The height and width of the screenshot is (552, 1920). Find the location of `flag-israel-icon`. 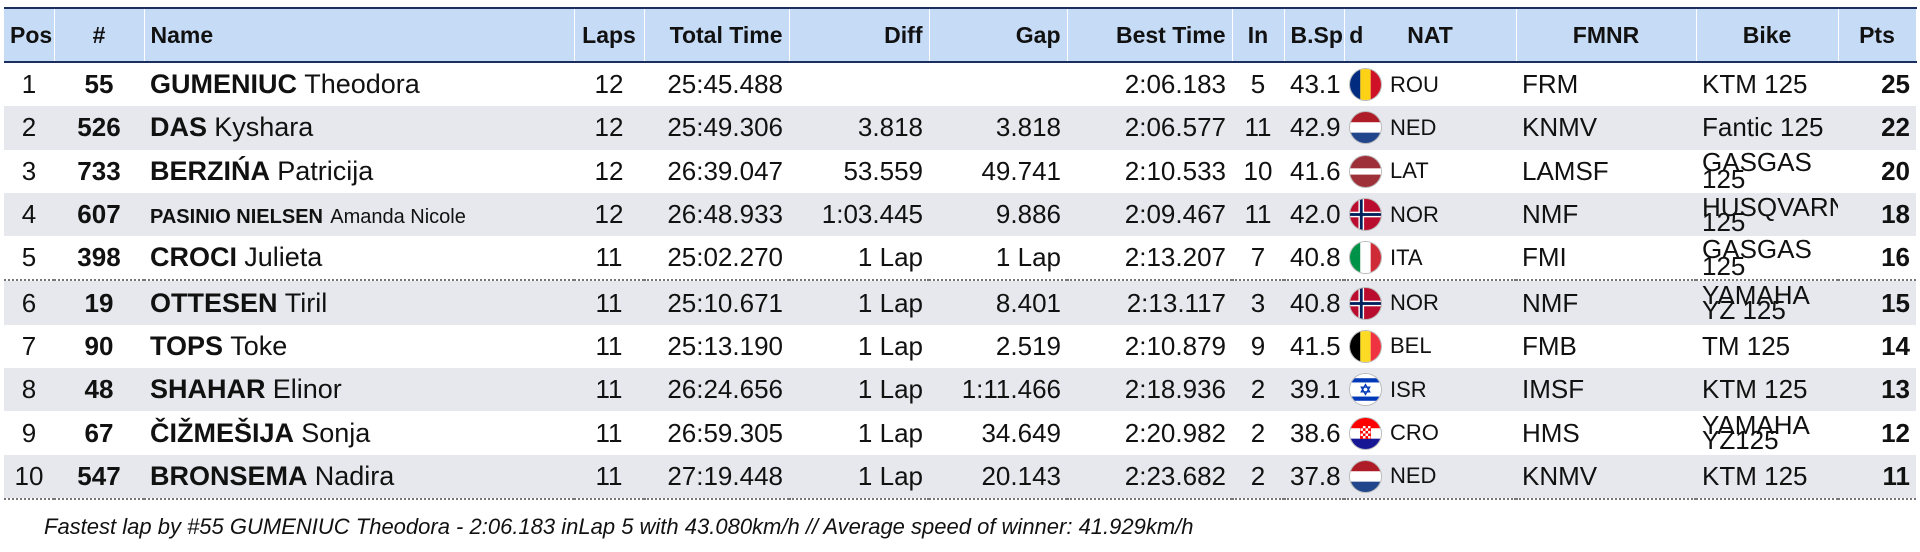

flag-israel-icon is located at coordinates (1365, 390).